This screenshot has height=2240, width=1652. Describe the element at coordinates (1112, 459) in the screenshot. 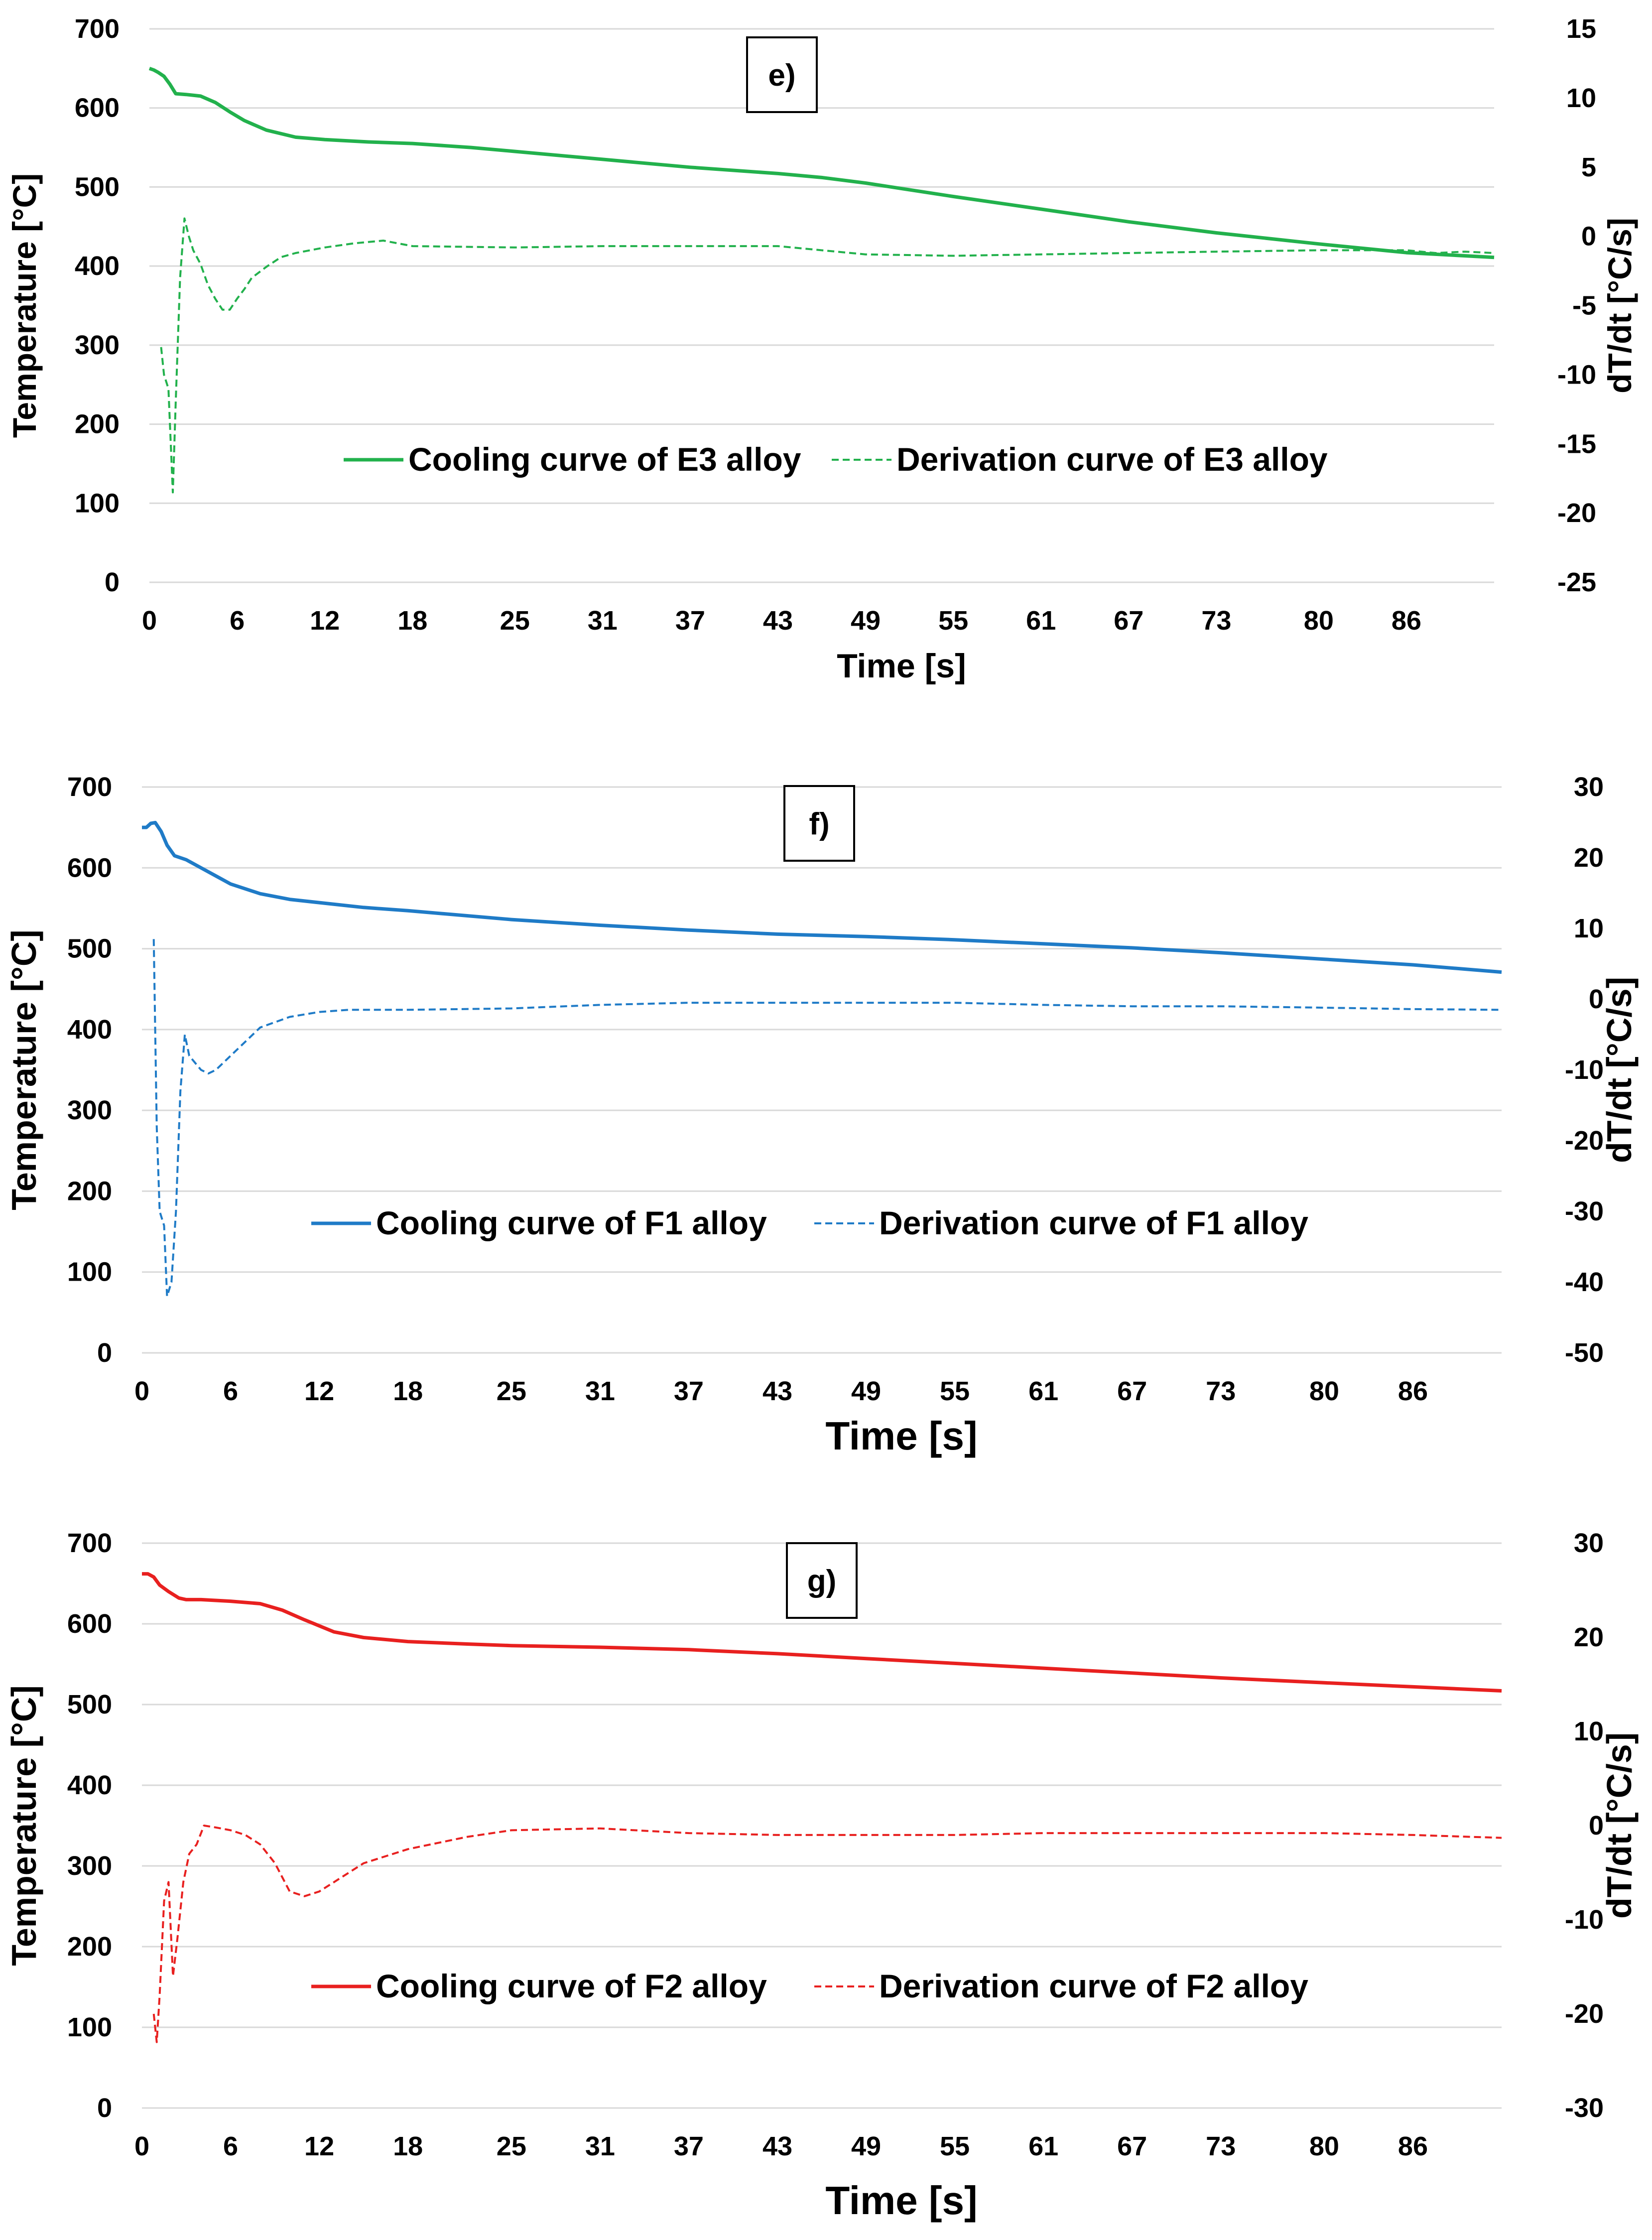

I see `legend-label: Derivation curve of E3 alloy` at that location.